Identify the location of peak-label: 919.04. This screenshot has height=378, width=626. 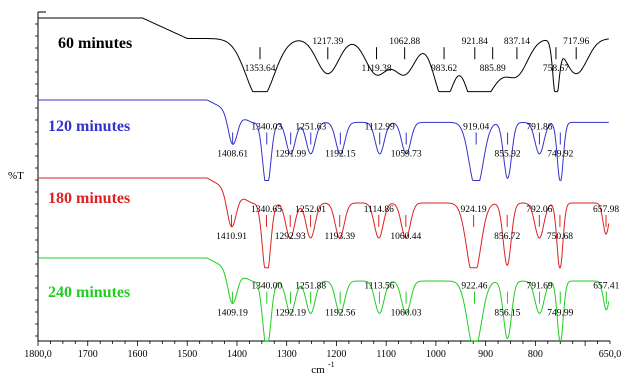
(476, 128).